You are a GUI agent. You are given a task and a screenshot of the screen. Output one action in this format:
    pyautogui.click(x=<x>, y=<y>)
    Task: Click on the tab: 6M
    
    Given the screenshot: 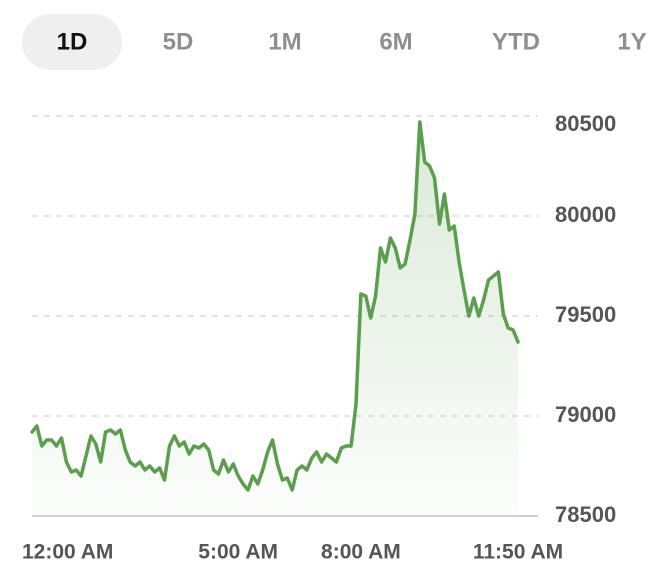 What is the action you would take?
    pyautogui.click(x=395, y=41)
    